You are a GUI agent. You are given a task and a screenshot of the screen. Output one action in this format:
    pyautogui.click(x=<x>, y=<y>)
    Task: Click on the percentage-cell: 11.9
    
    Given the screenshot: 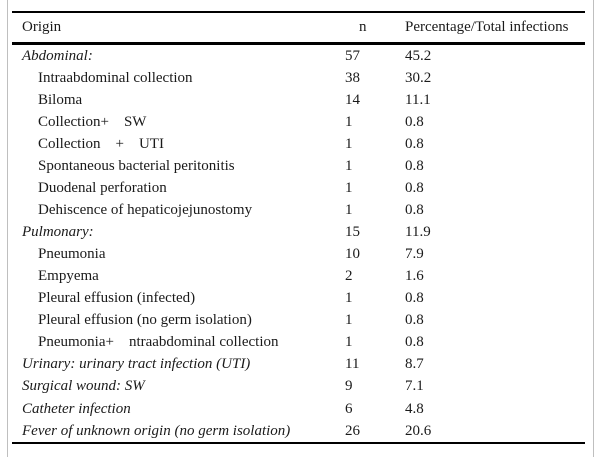 What is the action you would take?
    pyautogui.click(x=418, y=232)
    